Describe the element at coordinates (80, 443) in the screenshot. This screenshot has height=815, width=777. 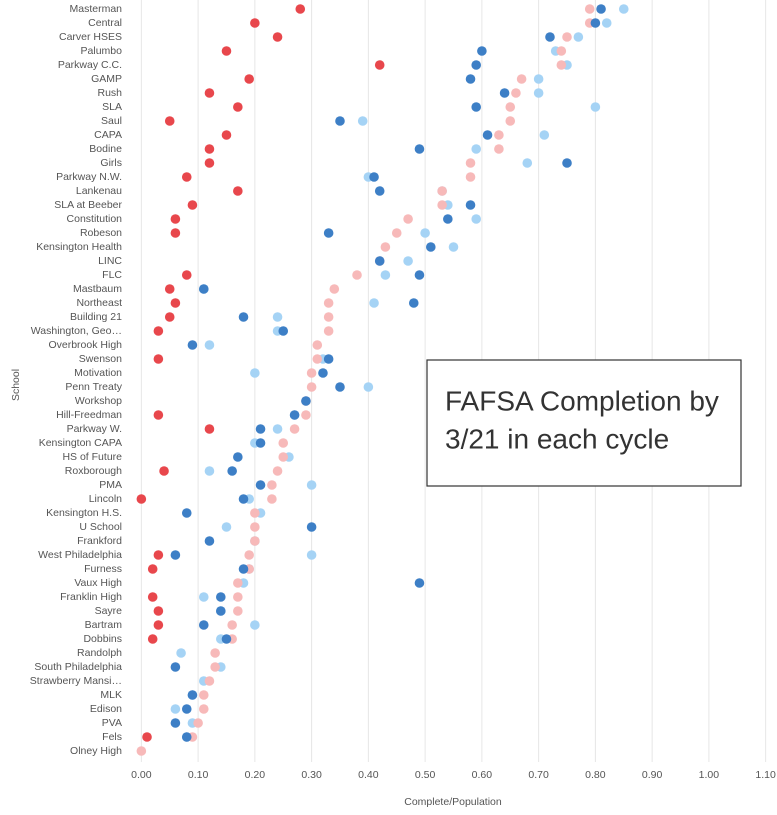
I see `y-tick-label: Kensington CAPA` at that location.